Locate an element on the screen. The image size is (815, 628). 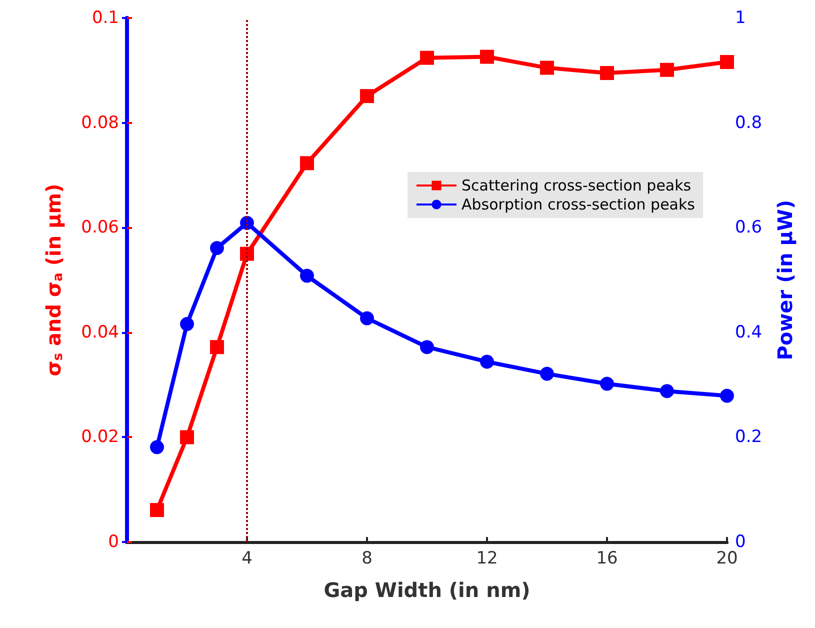
y-tick-label: 0.04 is located at coordinates (100, 332).